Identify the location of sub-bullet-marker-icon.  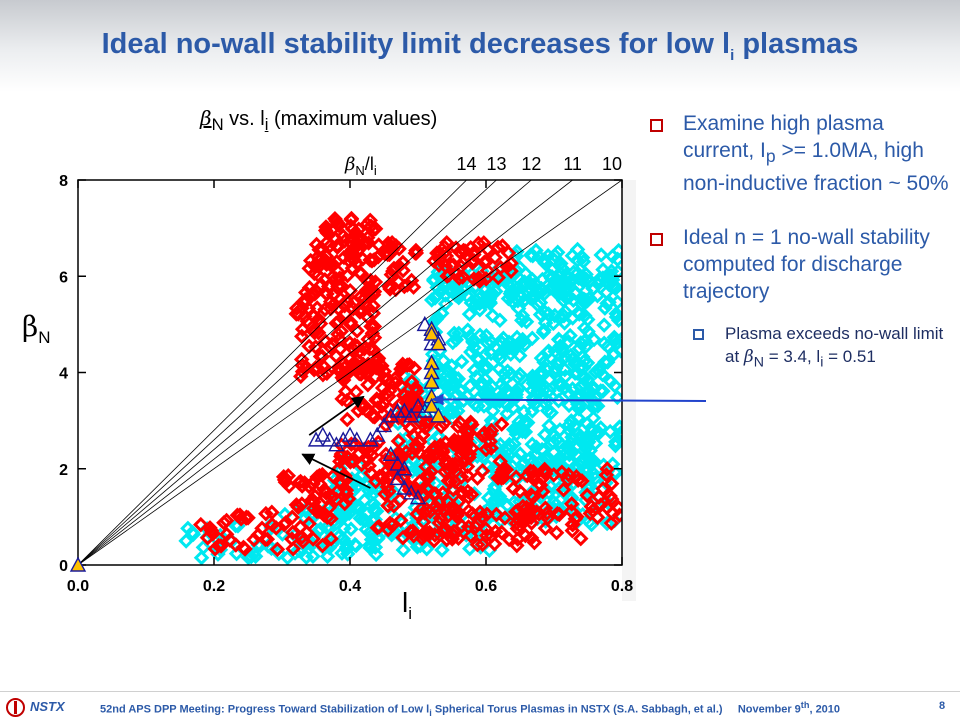
(698, 335).